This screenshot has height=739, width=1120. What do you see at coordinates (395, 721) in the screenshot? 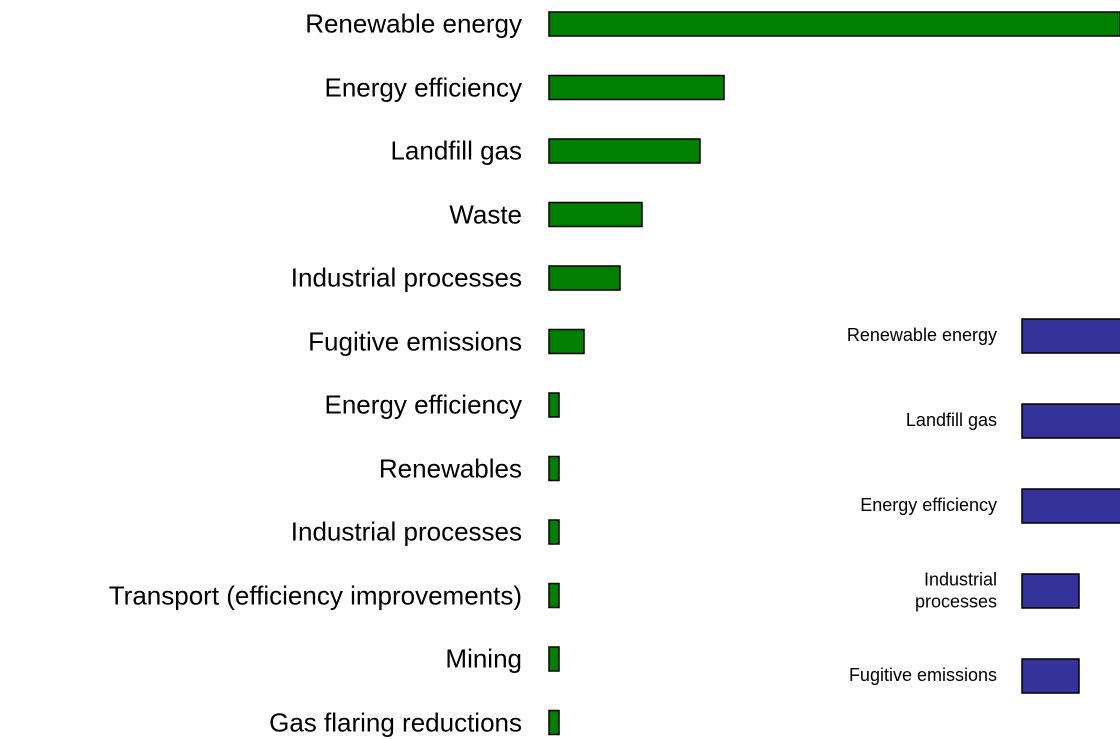
I see `category-label: Gas flaring reductions` at bounding box center [395, 721].